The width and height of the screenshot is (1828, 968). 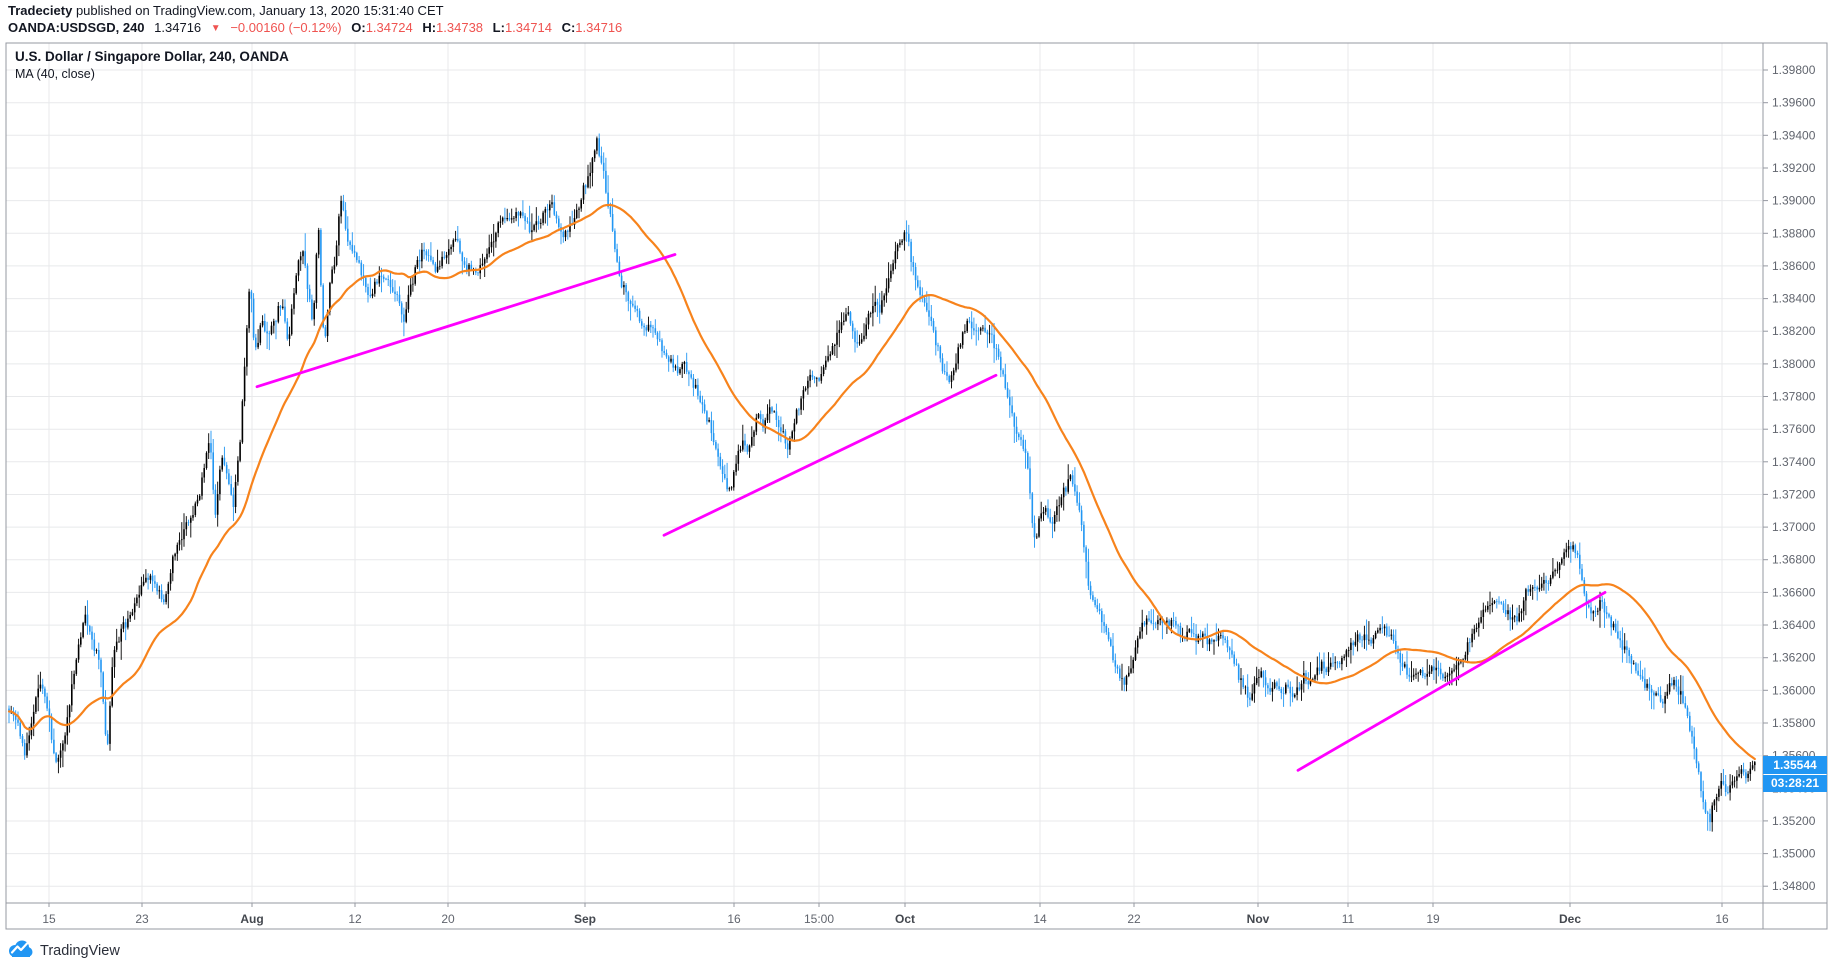 What do you see at coordinates (178, 27) in the screenshot?
I see `last-price: 1.34716` at bounding box center [178, 27].